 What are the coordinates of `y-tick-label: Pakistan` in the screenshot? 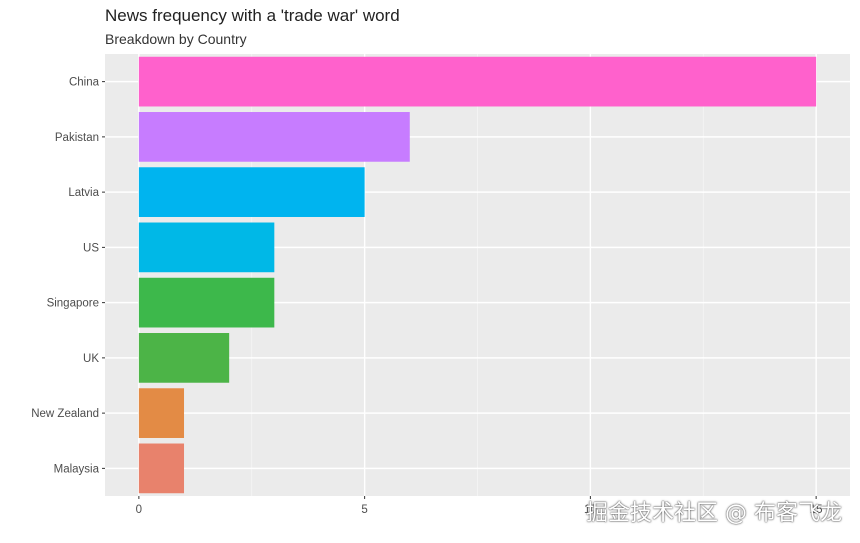 It's located at (77, 138).